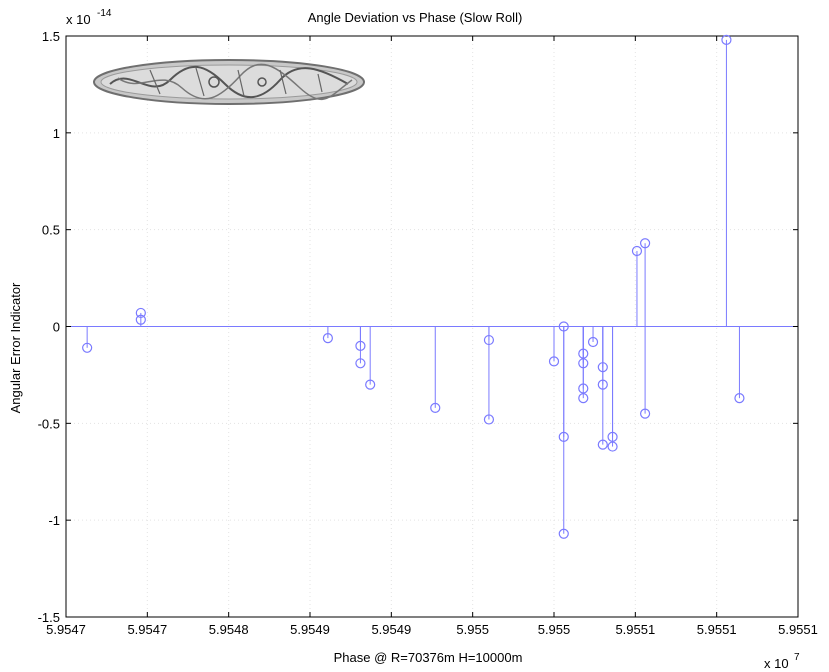  I want to click on y-tick-label: 1.5, so click(51, 36).